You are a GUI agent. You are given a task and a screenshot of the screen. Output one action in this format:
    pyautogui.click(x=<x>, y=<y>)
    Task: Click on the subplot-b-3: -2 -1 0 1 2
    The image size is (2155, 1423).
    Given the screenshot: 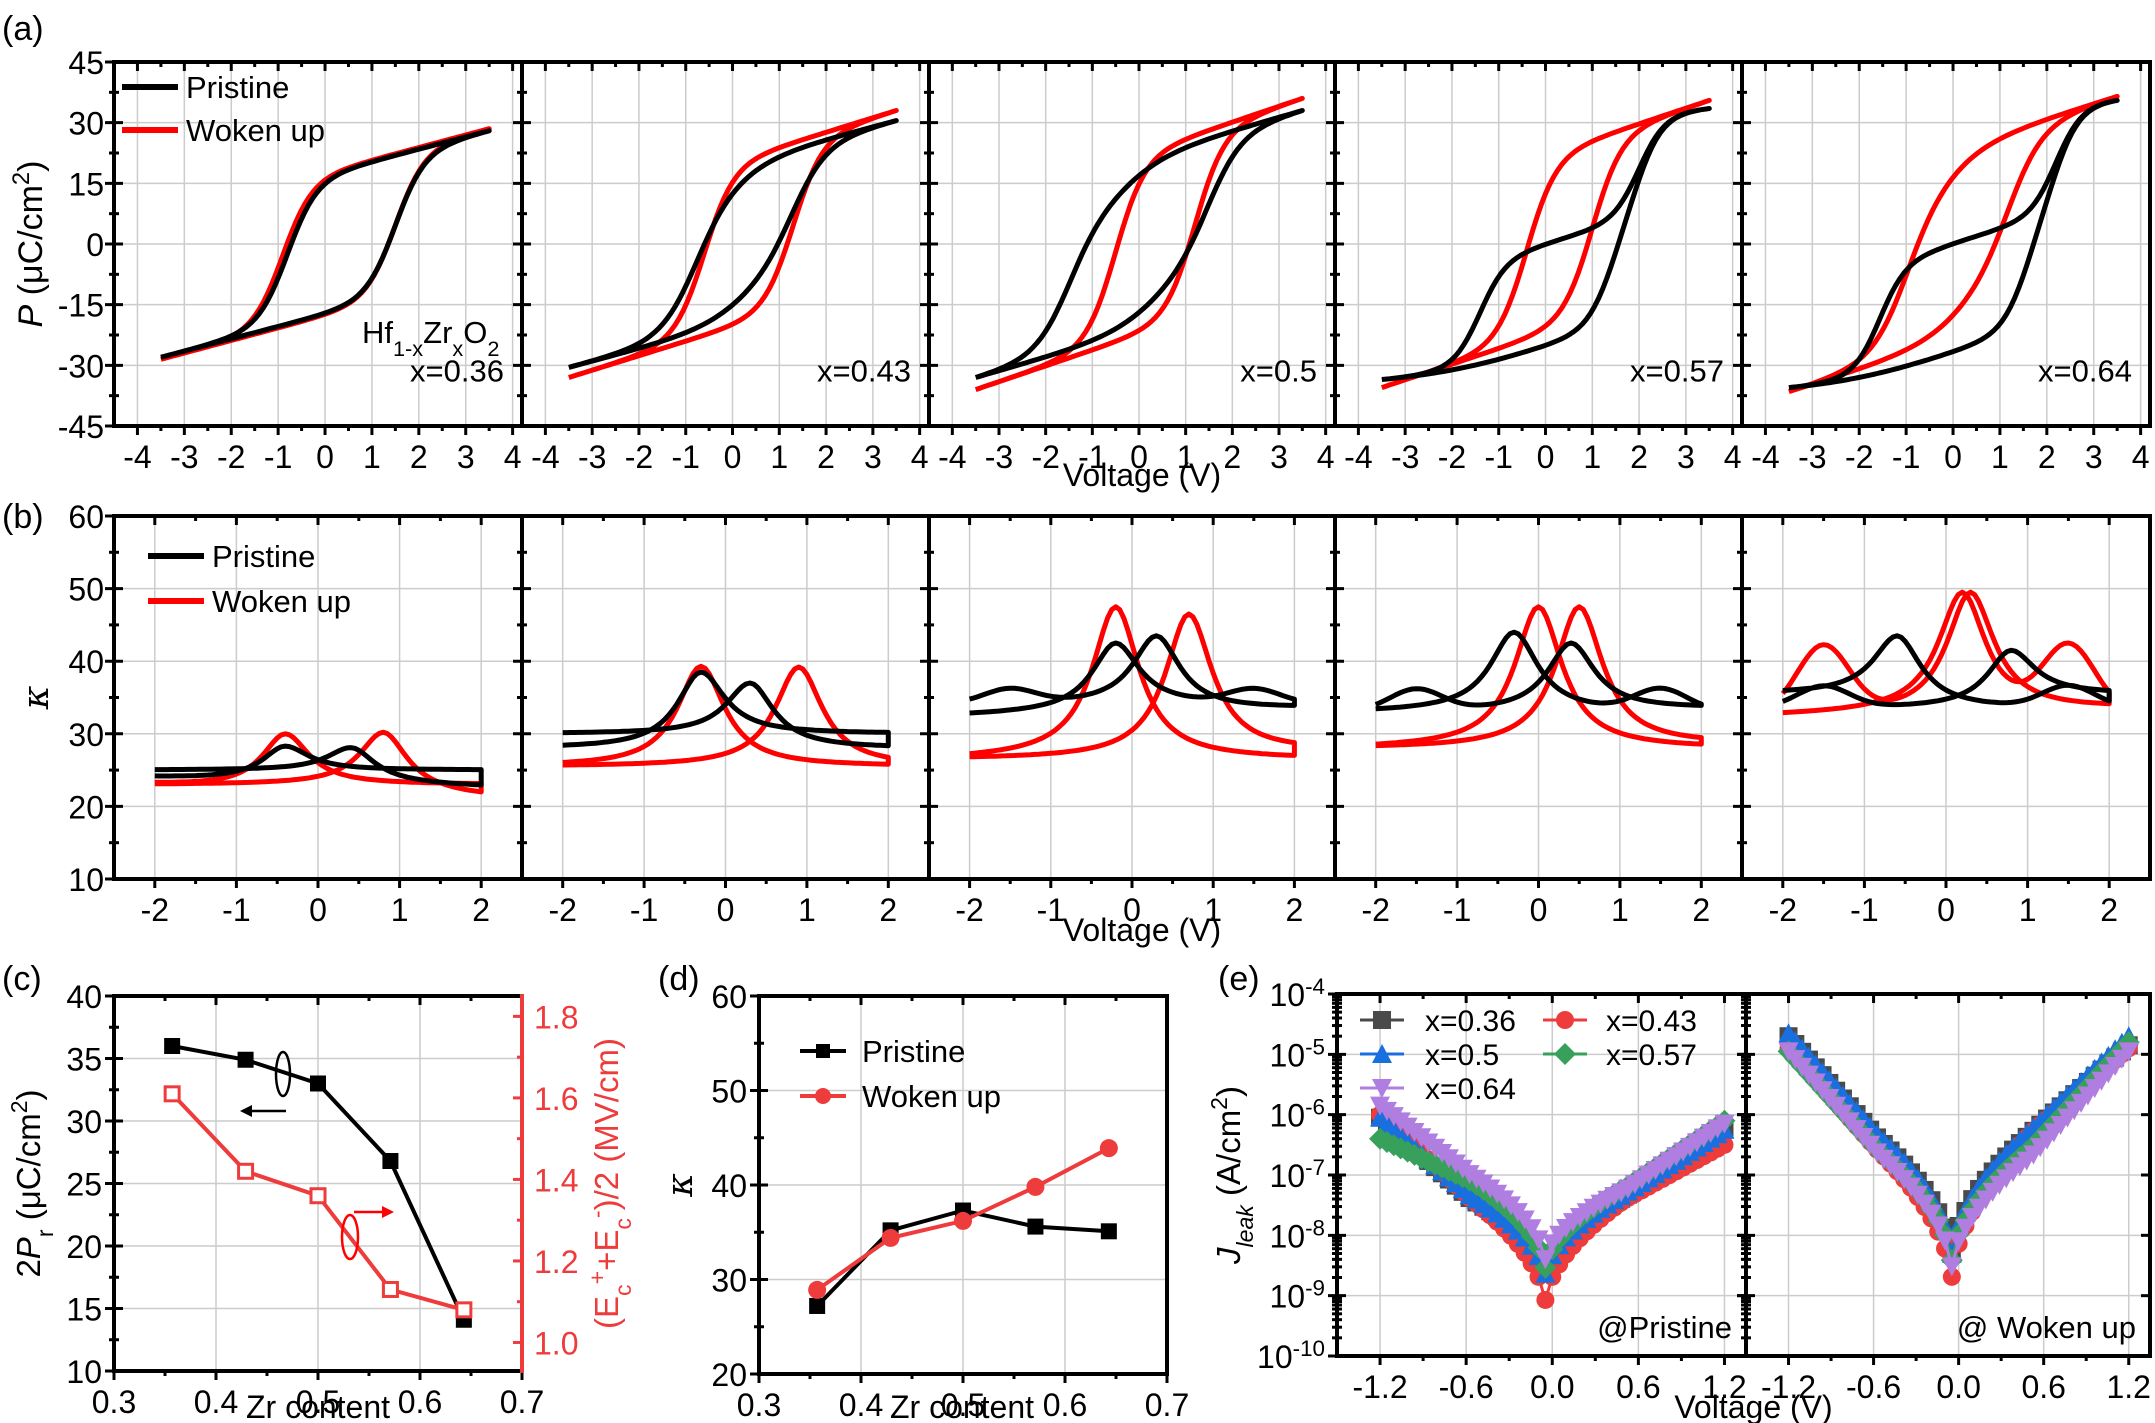 What is the action you would take?
    pyautogui.click(x=1128, y=721)
    